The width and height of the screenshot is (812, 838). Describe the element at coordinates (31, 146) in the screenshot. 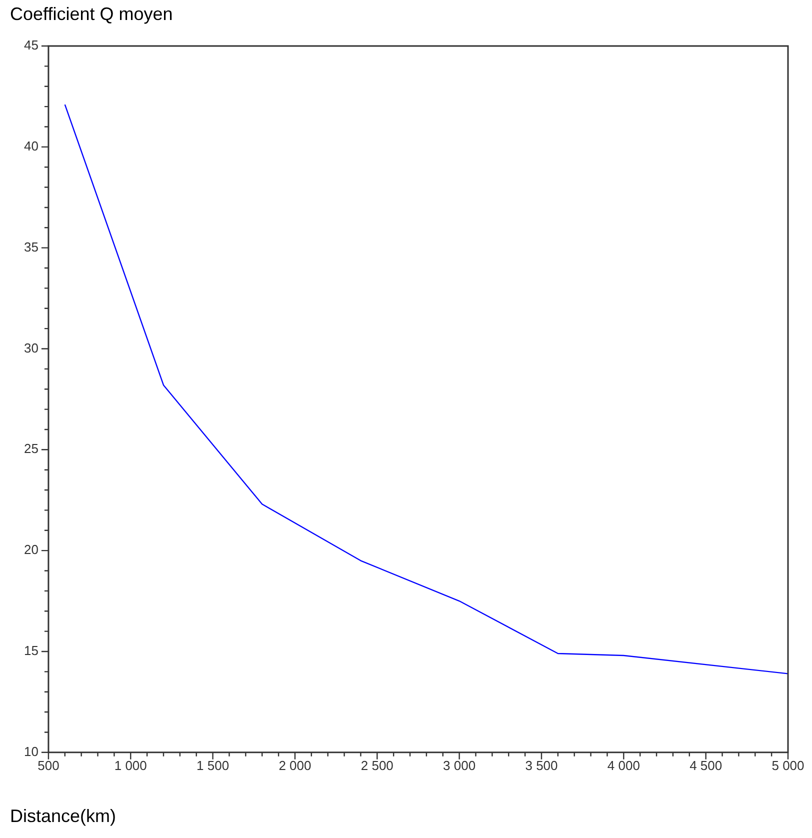

I see `y-tick-label: 40` at that location.